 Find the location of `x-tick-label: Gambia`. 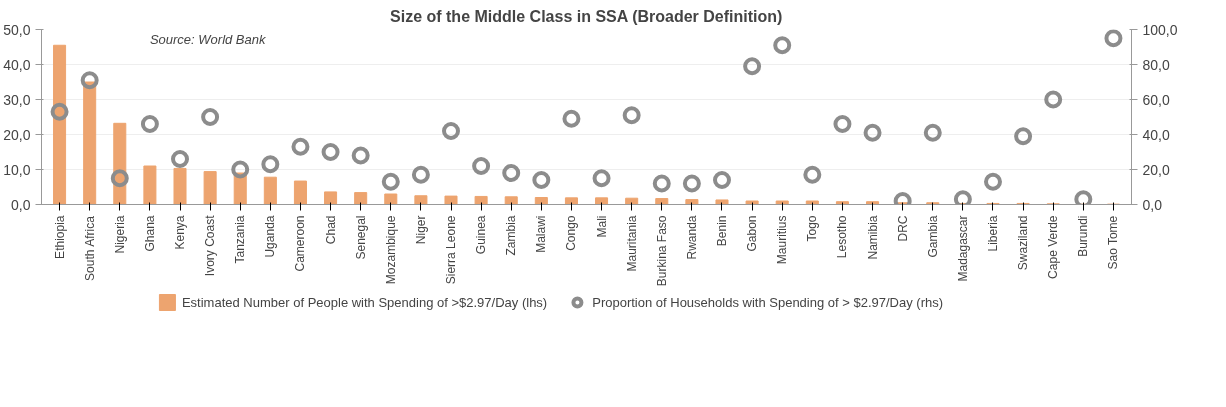

x-tick-label: Gambia is located at coordinates (932, 236).